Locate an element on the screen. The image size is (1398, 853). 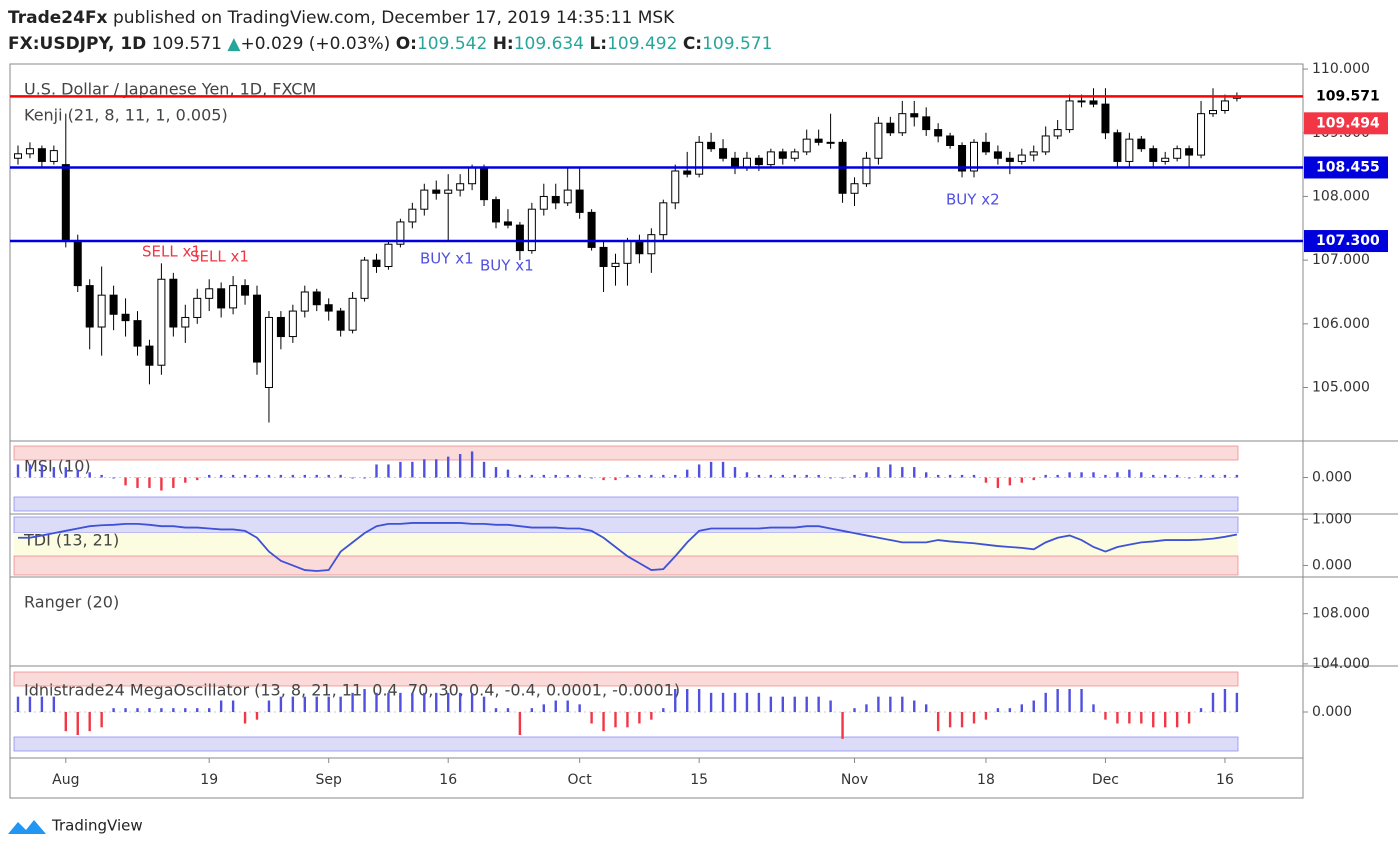
author: Trade24Fx is located at coordinates (58, 18).